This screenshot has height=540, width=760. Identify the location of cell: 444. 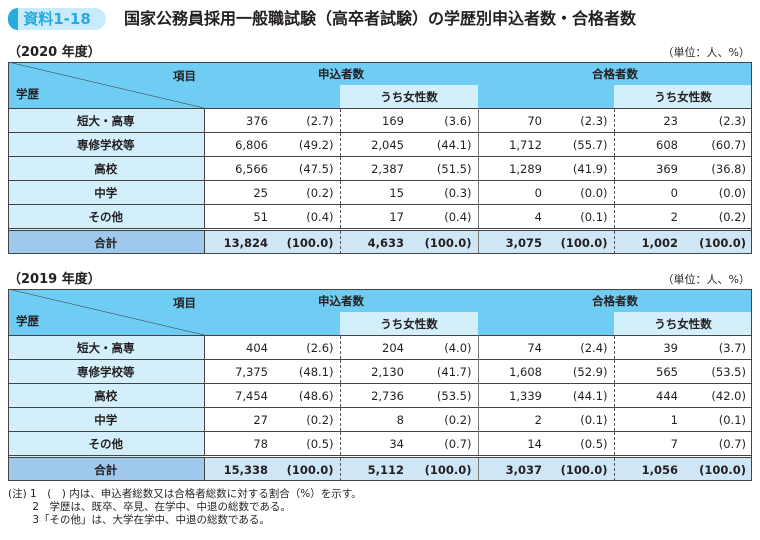
(649, 395).